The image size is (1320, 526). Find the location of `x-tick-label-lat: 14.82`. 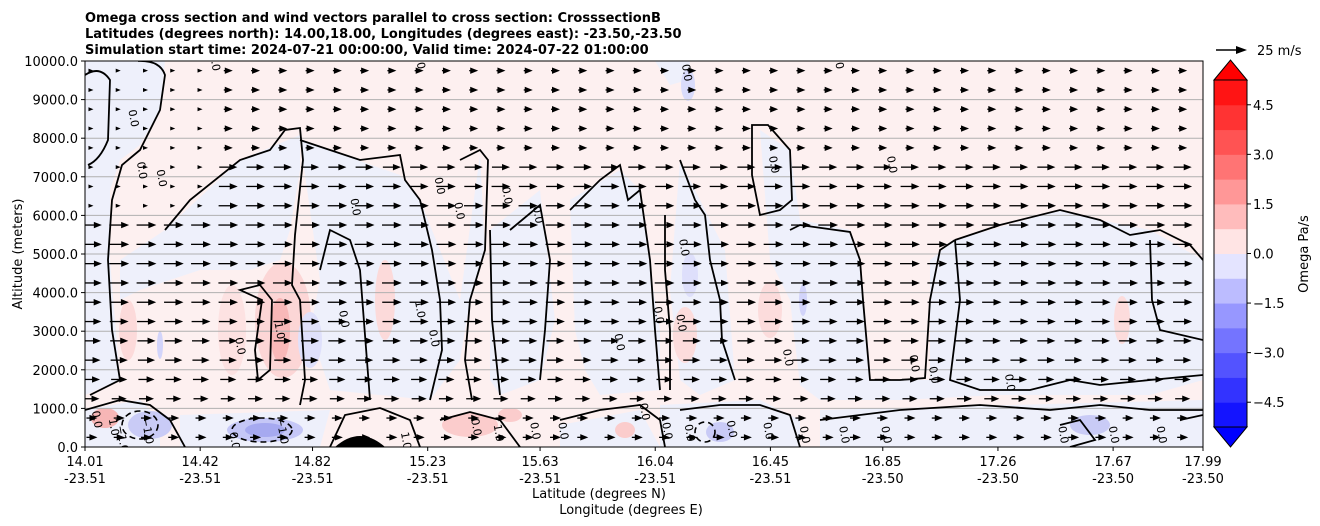

x-tick-label-lat: 14.82 is located at coordinates (312, 462).